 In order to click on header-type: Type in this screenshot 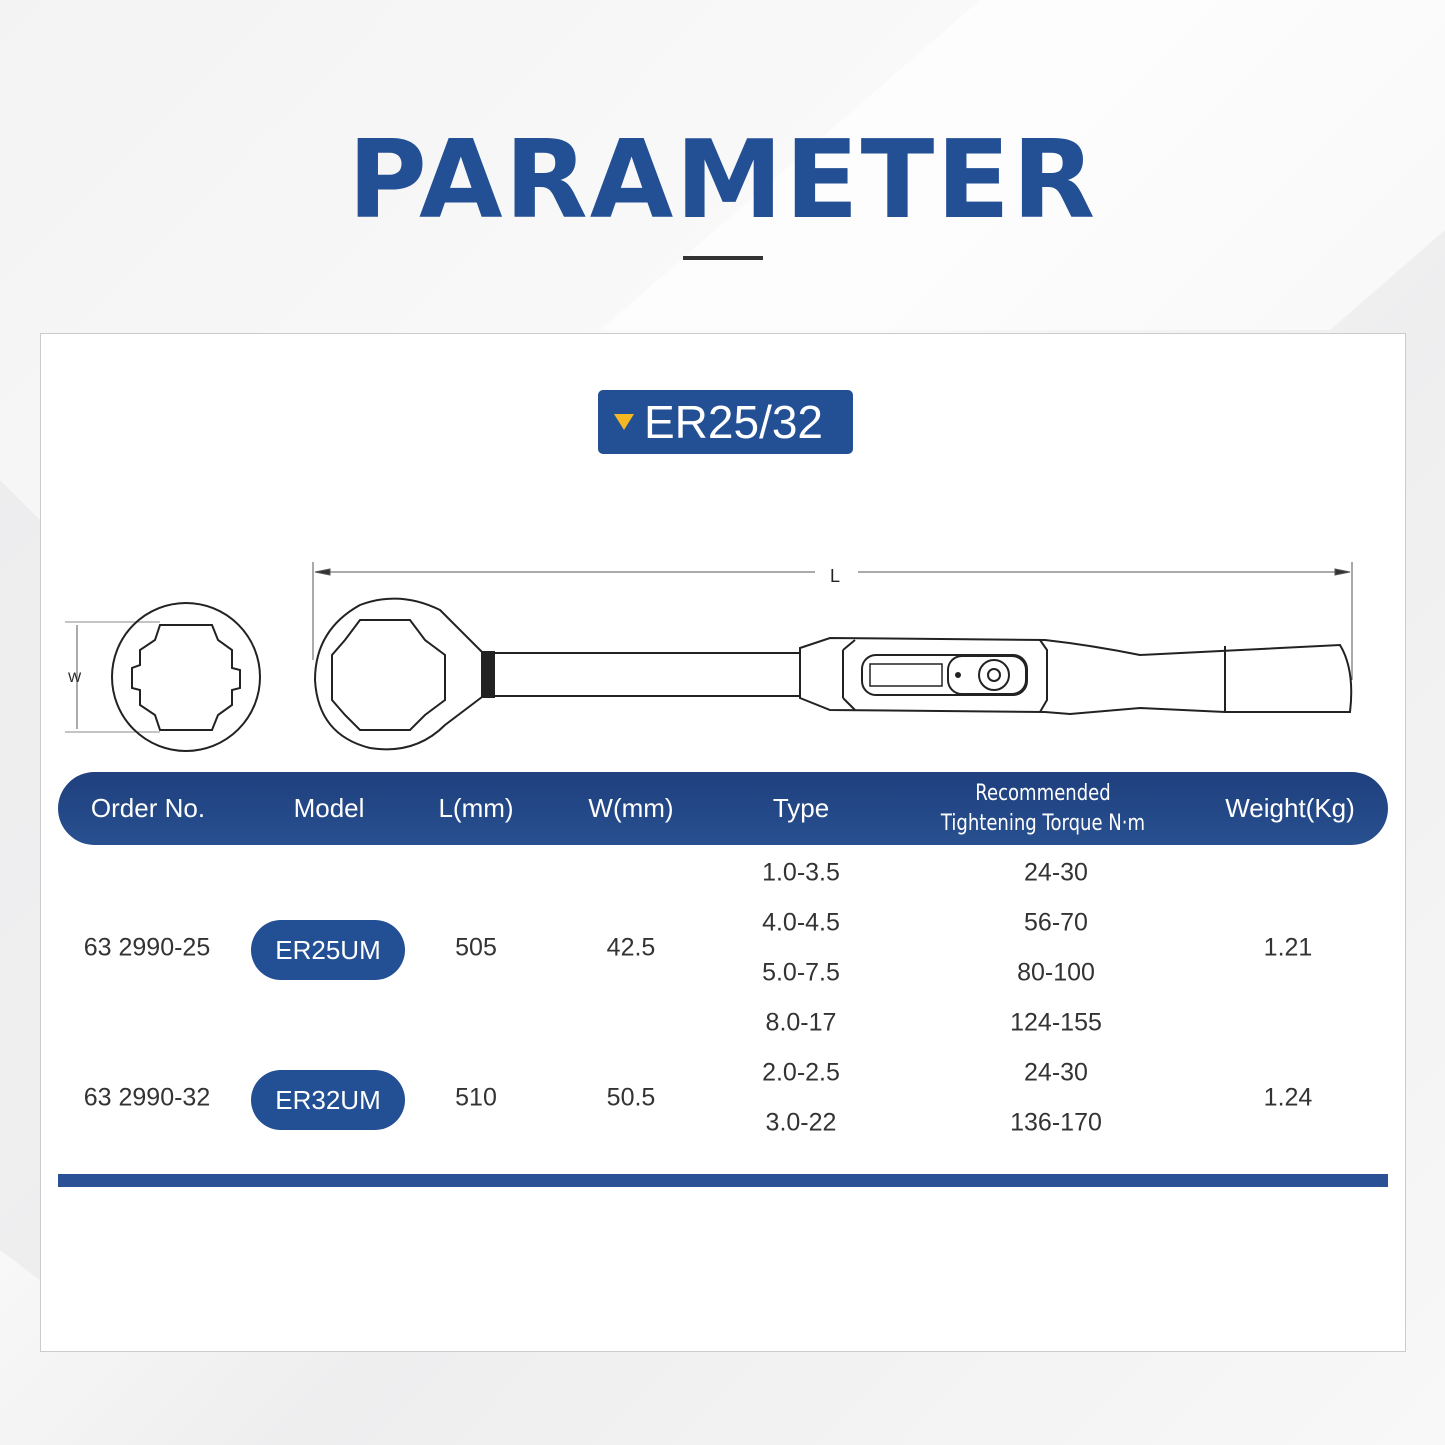, I will do `click(801, 808)`.